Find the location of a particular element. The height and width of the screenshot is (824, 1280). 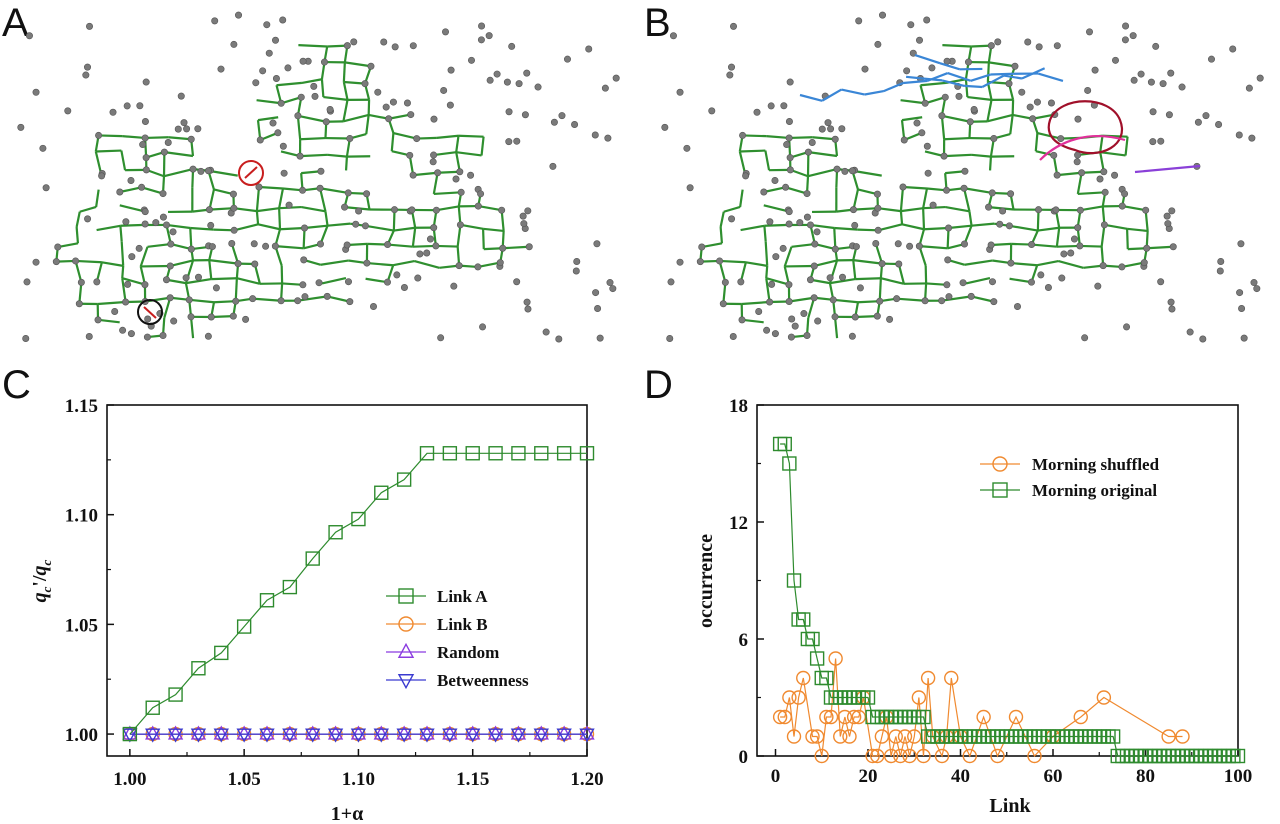

chart-d-legend: Morning shuffled Morning original is located at coordinates (1070, 477).